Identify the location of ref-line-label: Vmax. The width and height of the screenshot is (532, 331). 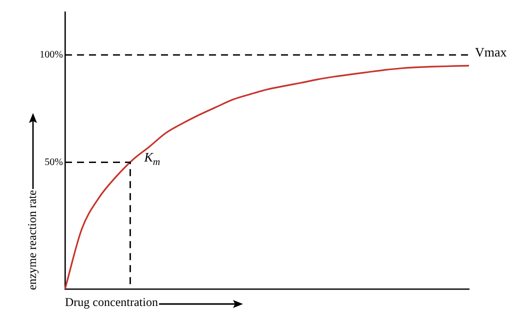
(491, 52).